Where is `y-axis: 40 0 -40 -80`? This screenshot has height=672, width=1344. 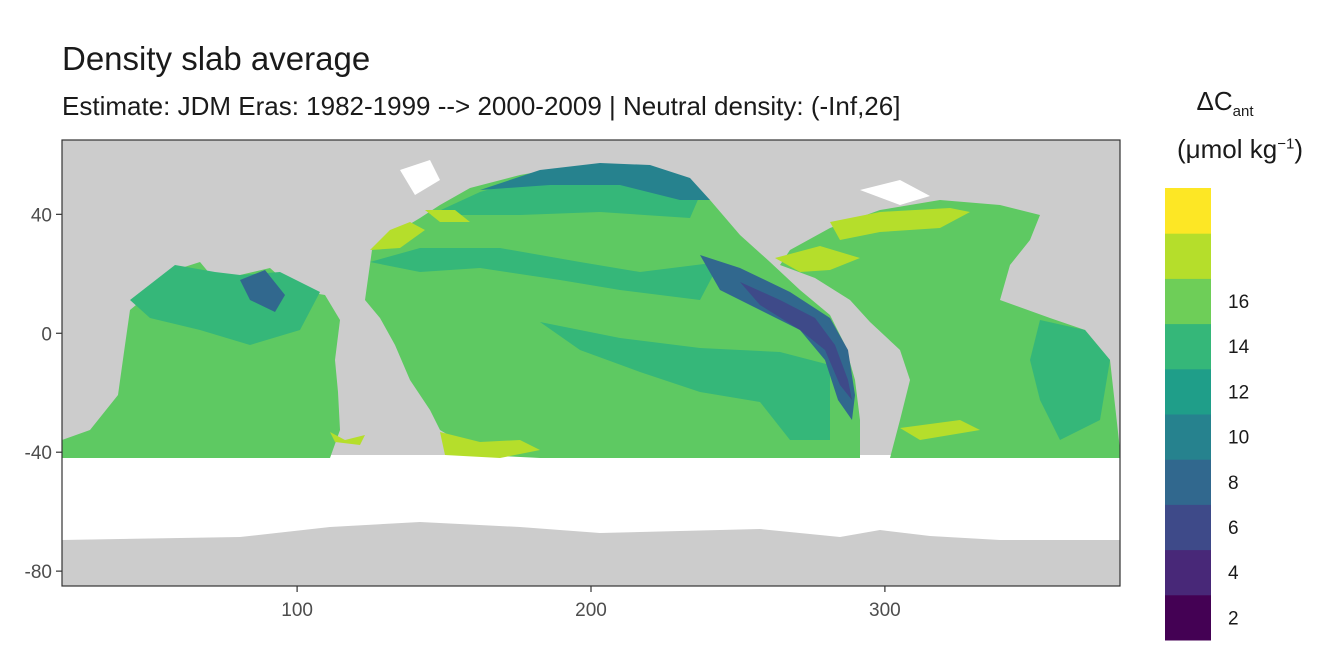
y-axis: 40 0 -40 -80 is located at coordinates (43, 394).